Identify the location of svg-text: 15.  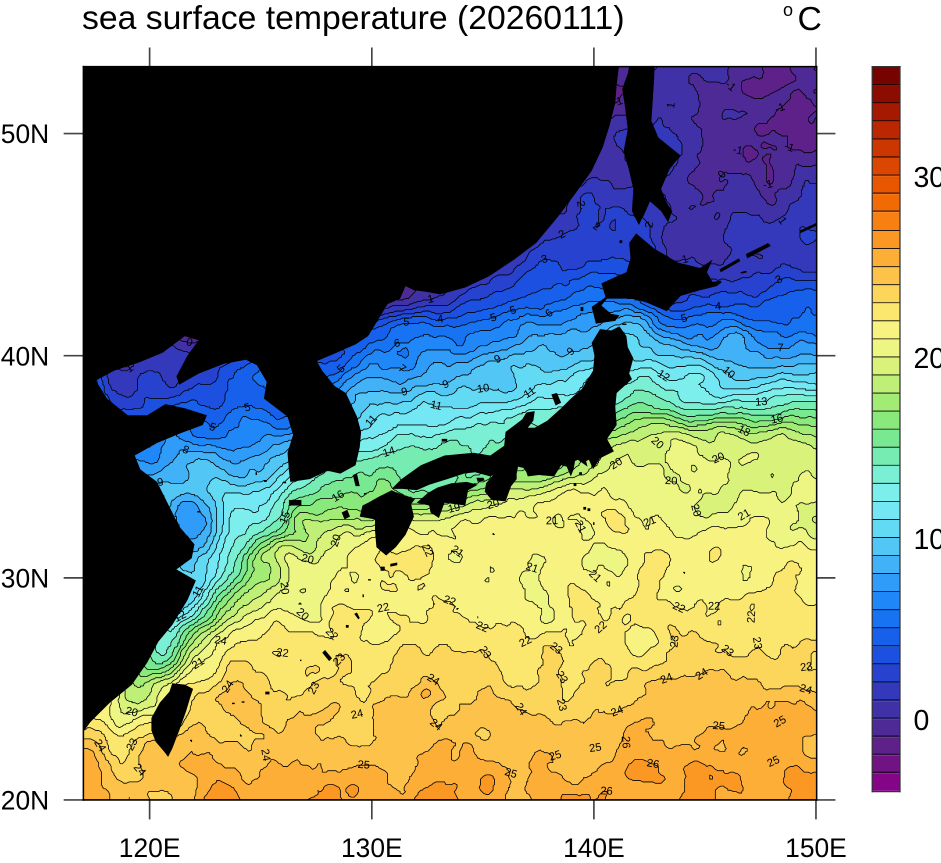
(286, 518).